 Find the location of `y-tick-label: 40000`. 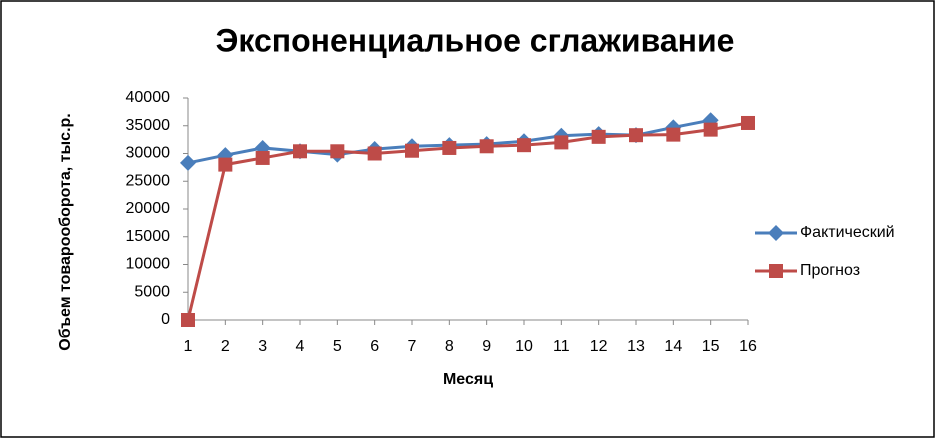

y-tick-label: 40000 is located at coordinates (148, 97).